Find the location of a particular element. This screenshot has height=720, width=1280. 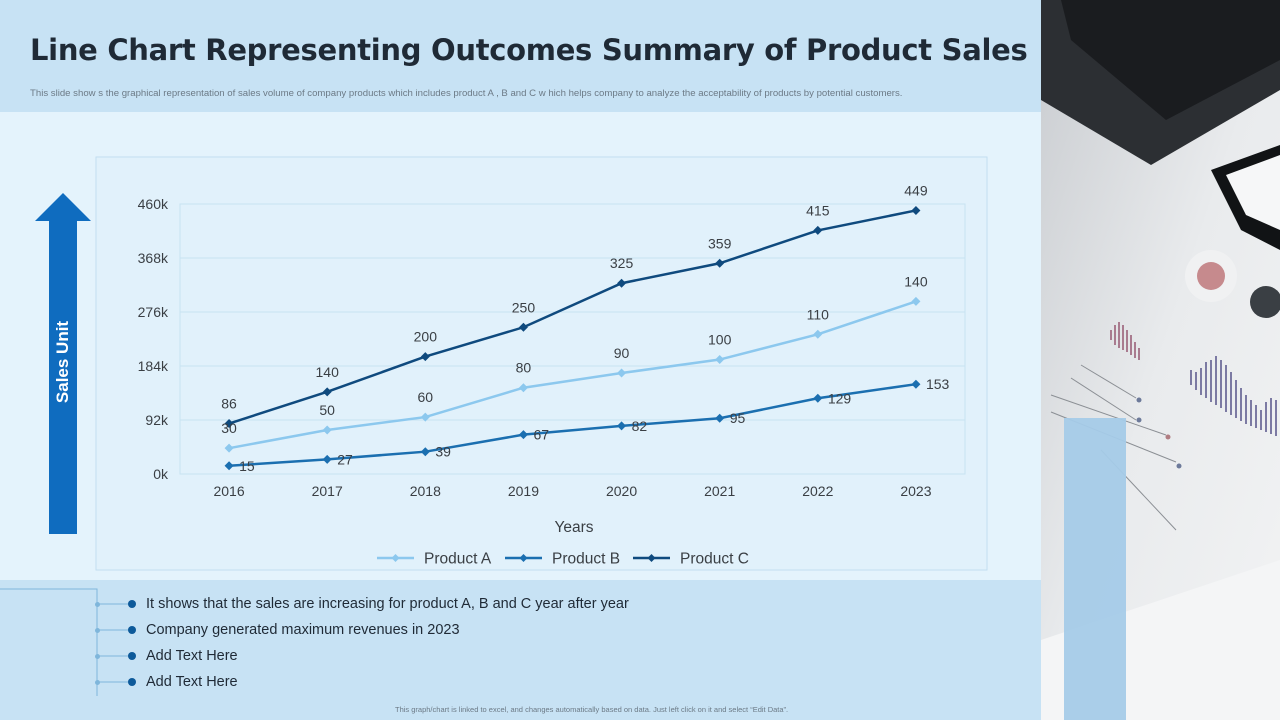

product-a-line is located at coordinates (572, 375).